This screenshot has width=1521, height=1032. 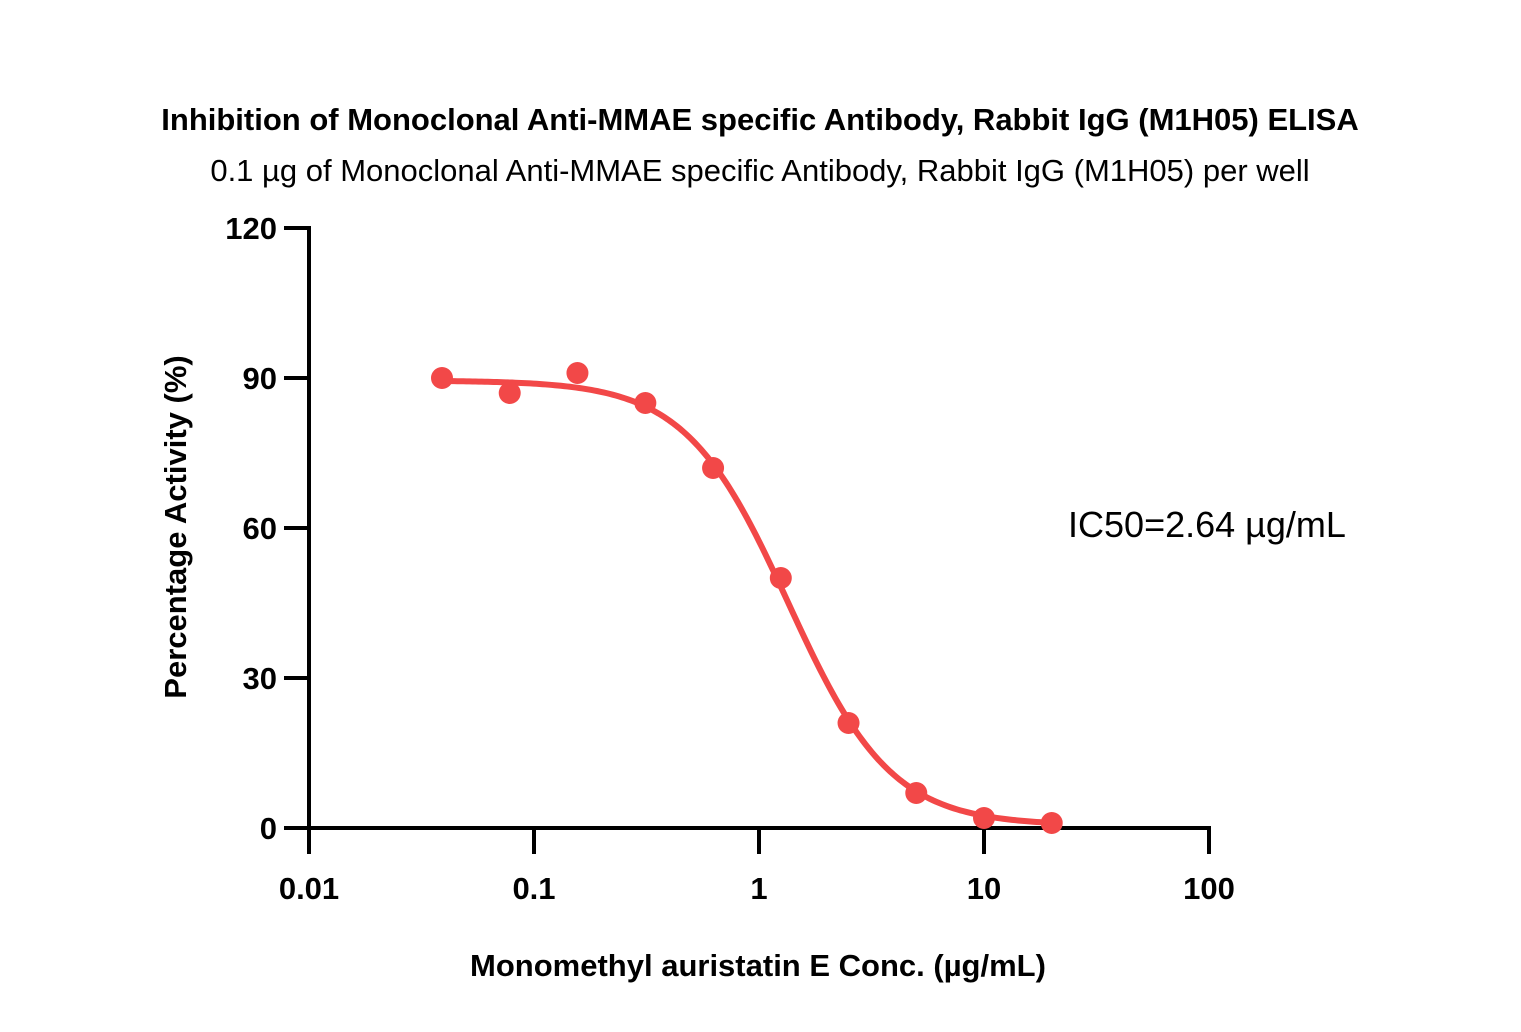 I want to click on x-tick-label: 0.01, so click(x=309, y=888).